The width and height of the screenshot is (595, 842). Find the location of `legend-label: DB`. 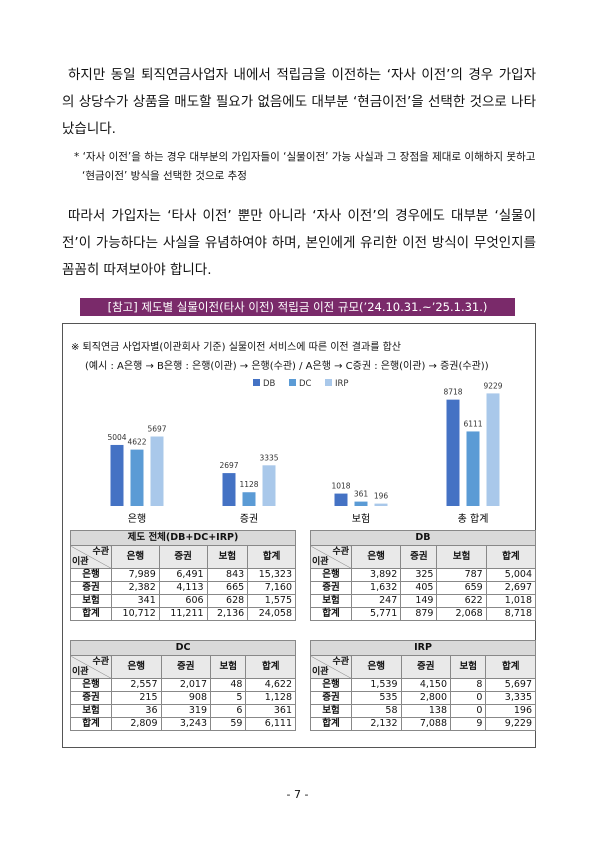

legend-label: DB is located at coordinates (269, 384).